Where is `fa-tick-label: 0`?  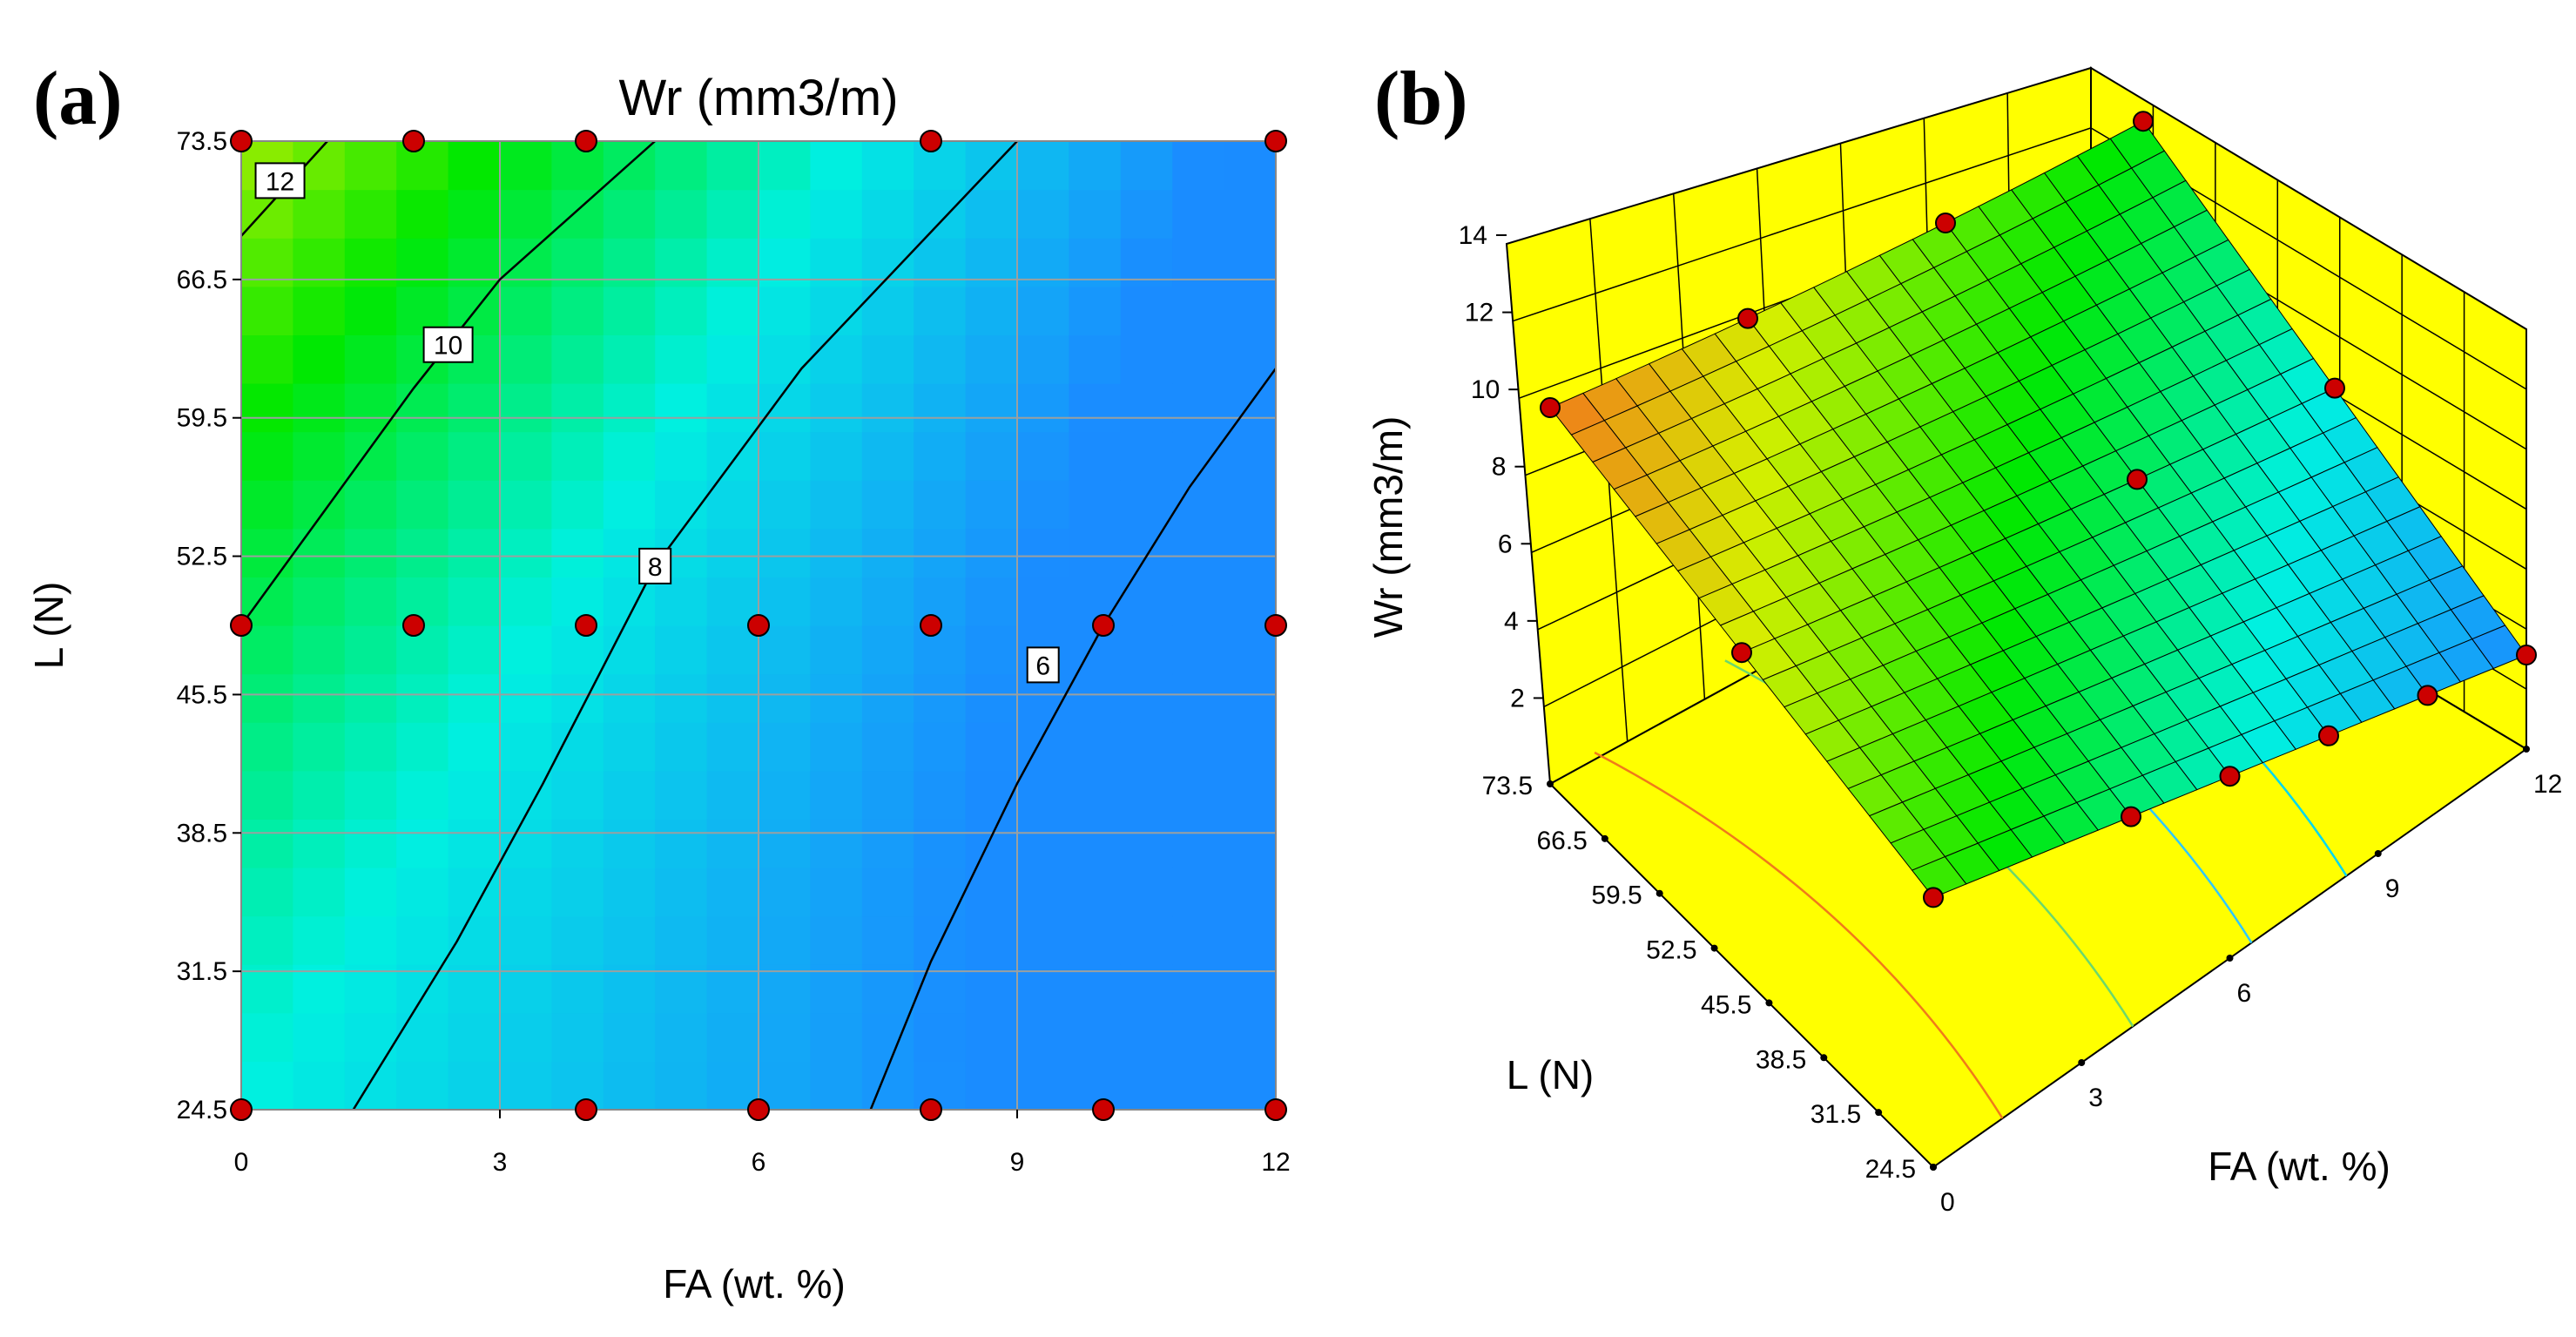
fa-tick-label: 0 is located at coordinates (1948, 1203).